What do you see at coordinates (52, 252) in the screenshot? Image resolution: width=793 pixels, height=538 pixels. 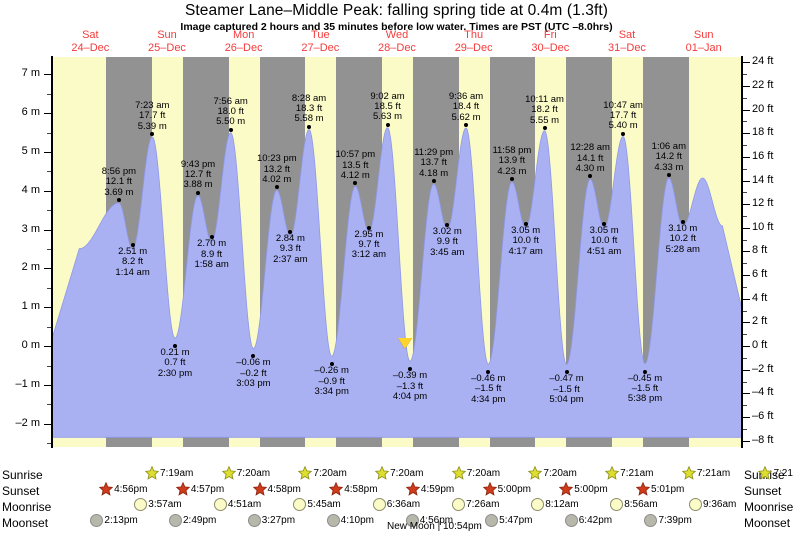 I see `y-axis-left-line` at bounding box center [52, 252].